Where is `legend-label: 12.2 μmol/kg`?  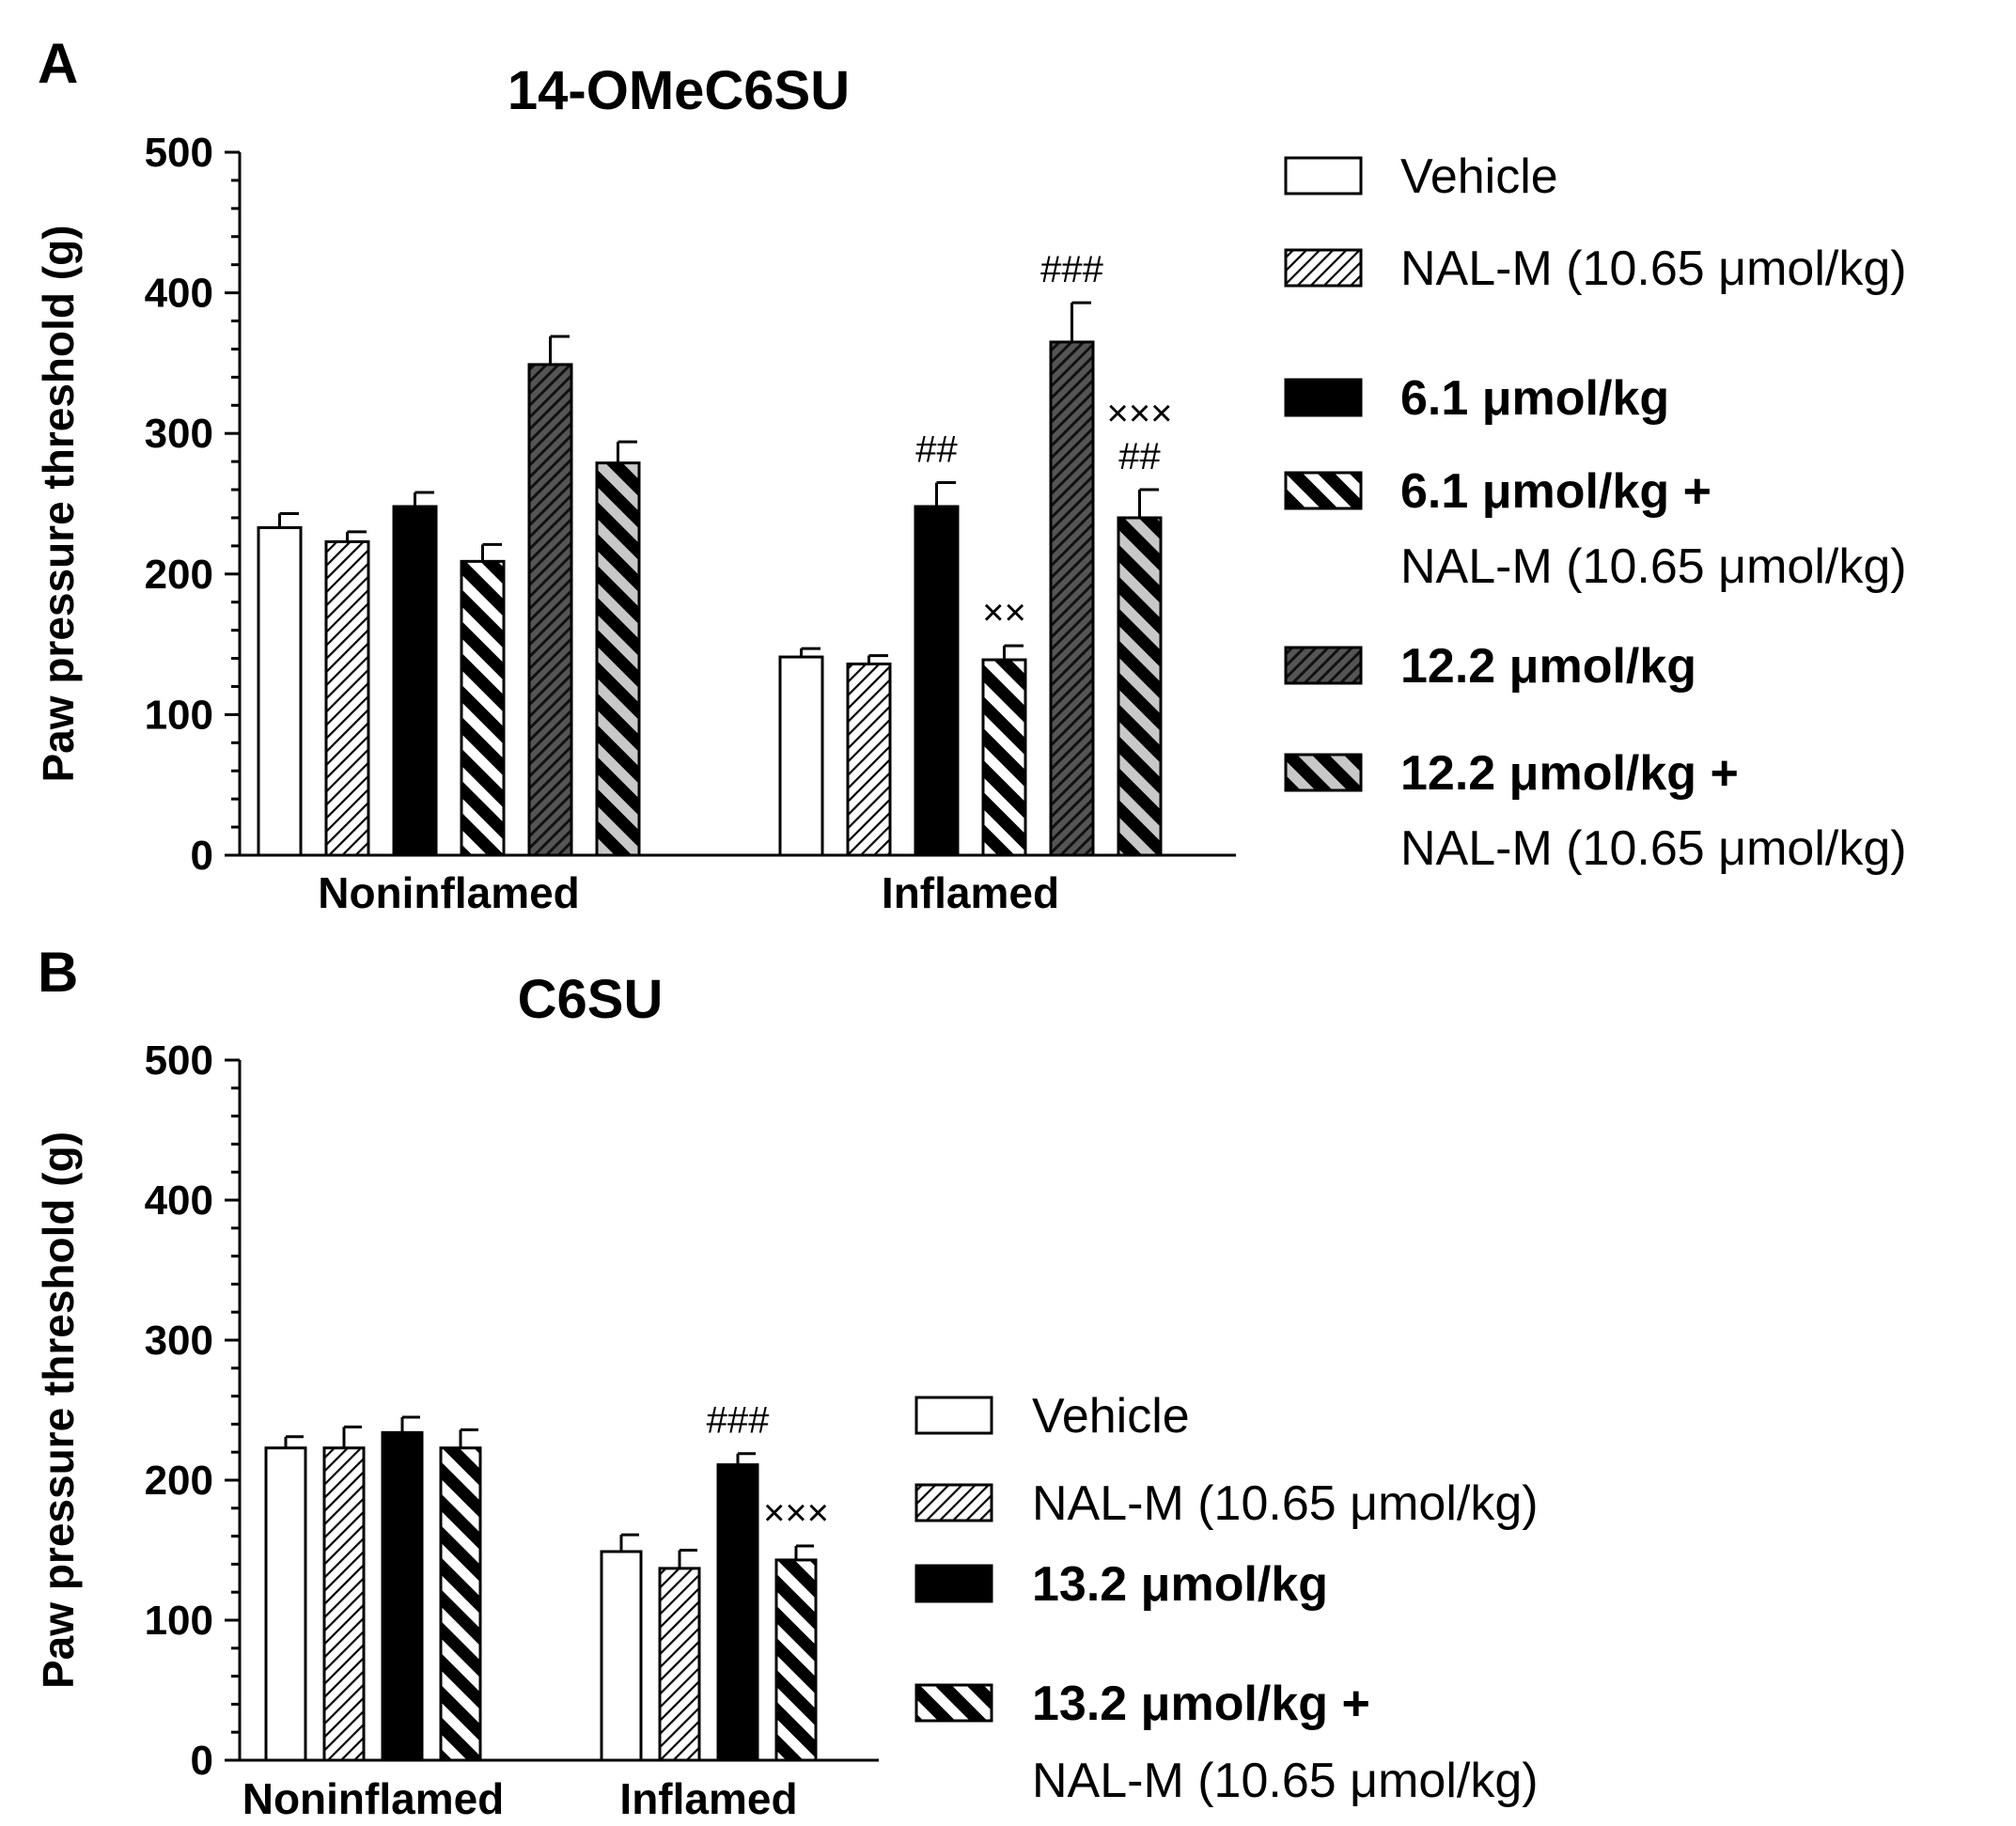
legend-label: 12.2 μmol/kg is located at coordinates (1548, 666).